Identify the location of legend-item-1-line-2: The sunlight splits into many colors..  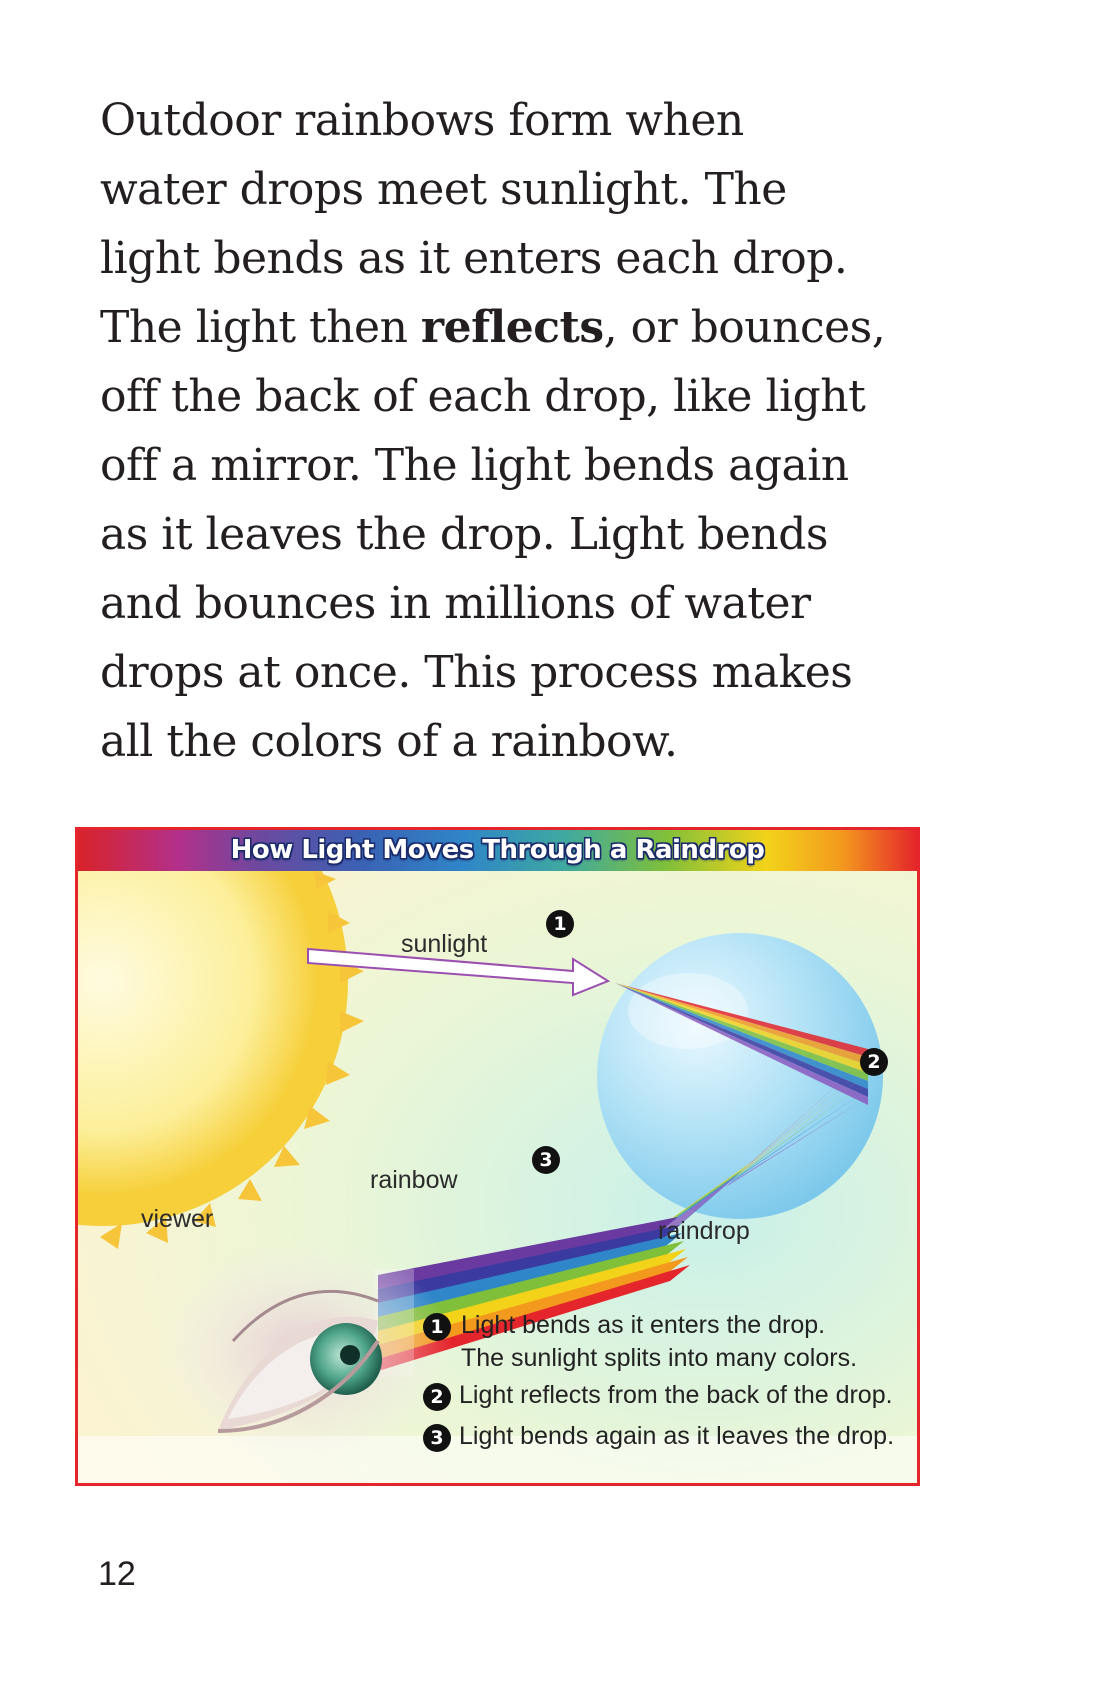
(659, 1358).